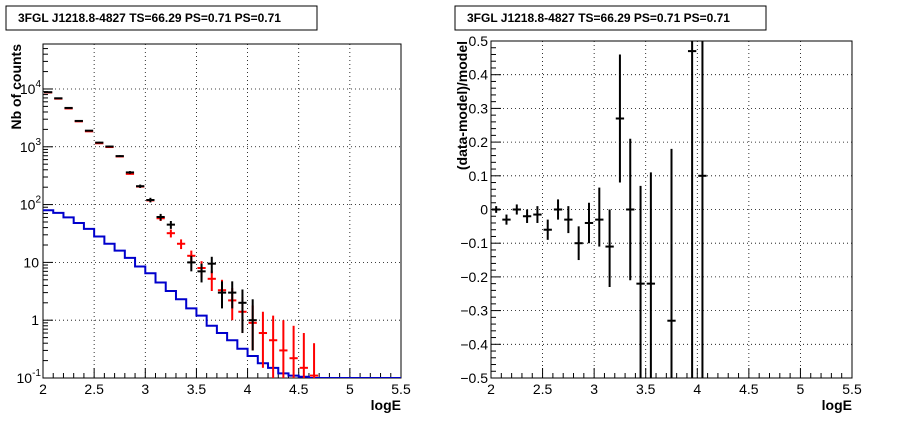  I want to click on y-tick-label: 0, so click(484, 210).